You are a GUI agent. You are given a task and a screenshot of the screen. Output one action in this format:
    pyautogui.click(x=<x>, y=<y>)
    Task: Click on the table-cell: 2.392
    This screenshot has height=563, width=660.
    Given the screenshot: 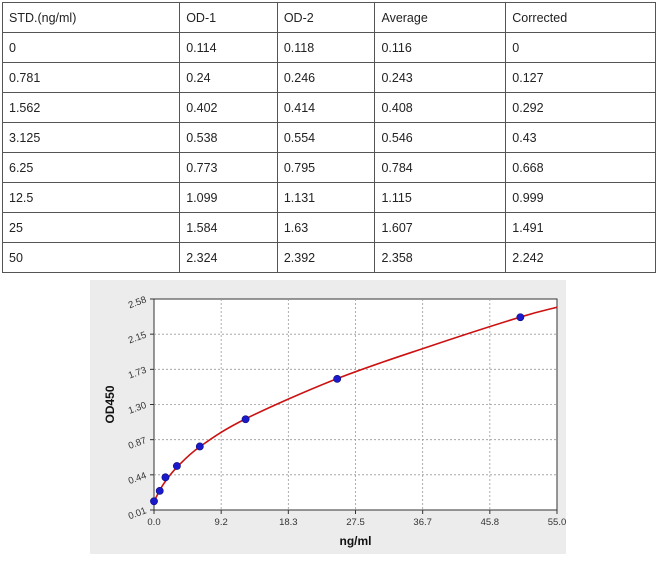 What is the action you would take?
    pyautogui.click(x=326, y=257)
    